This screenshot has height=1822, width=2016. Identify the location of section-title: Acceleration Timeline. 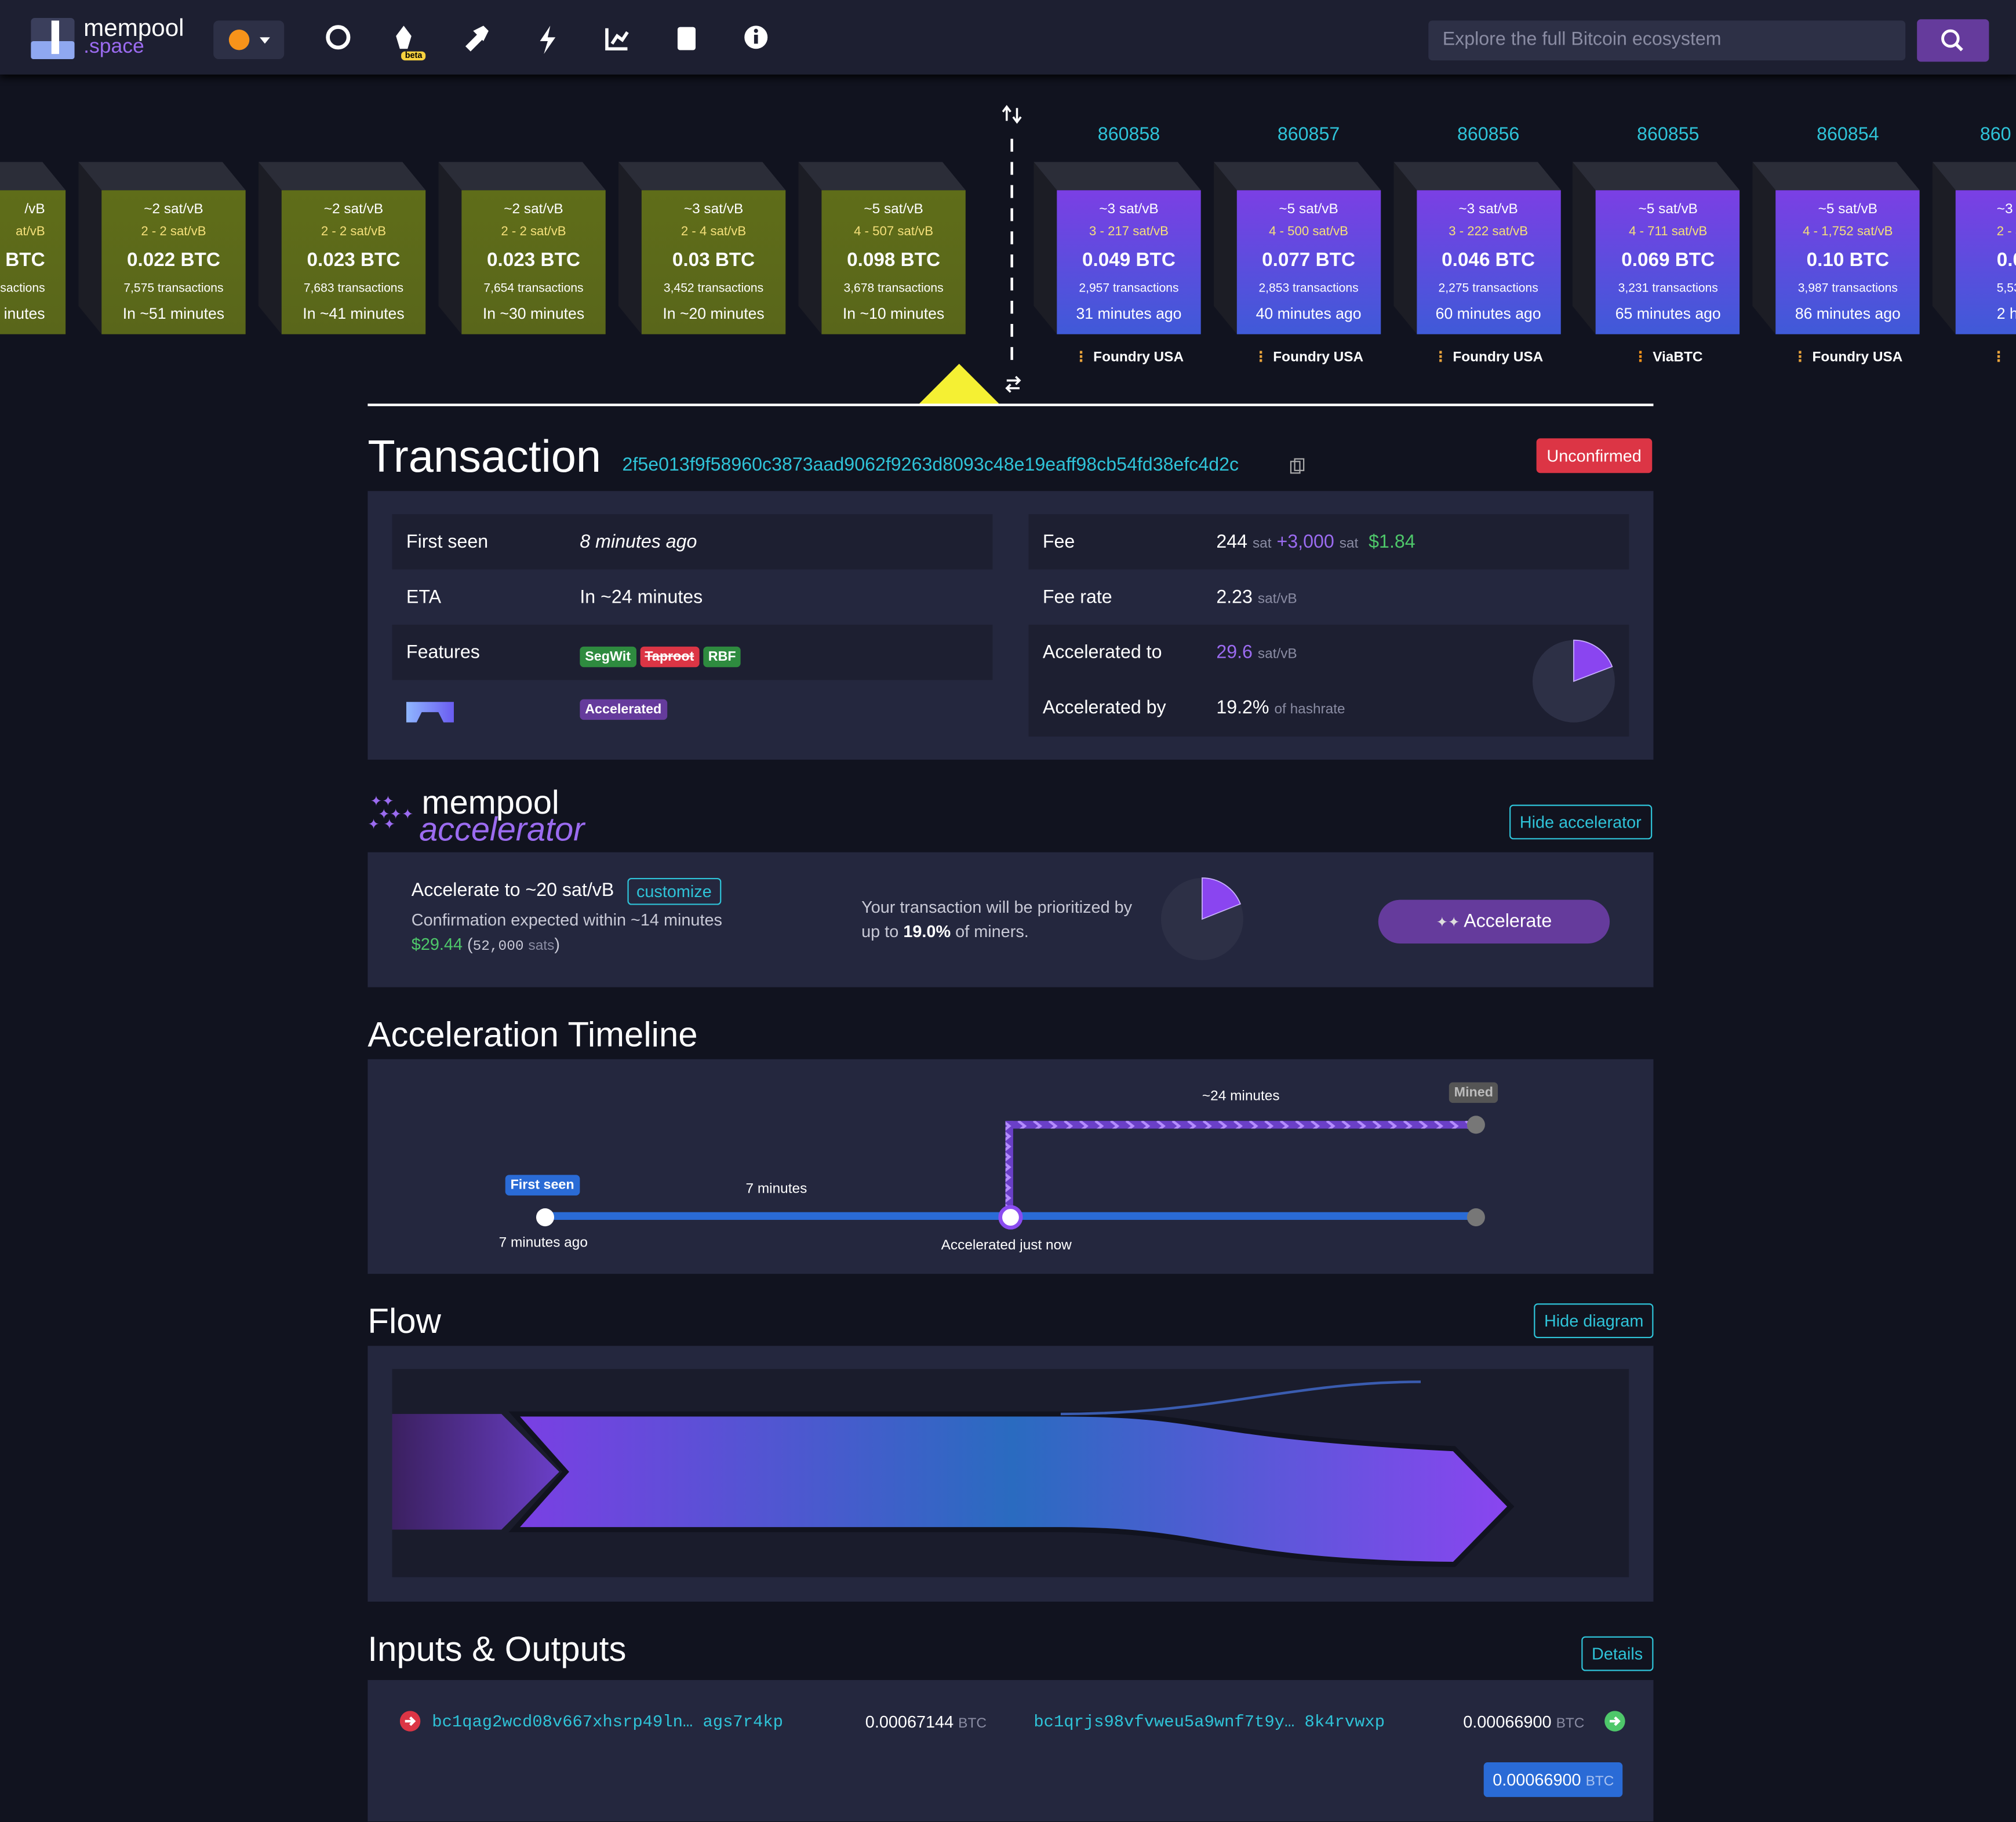
(533, 1034).